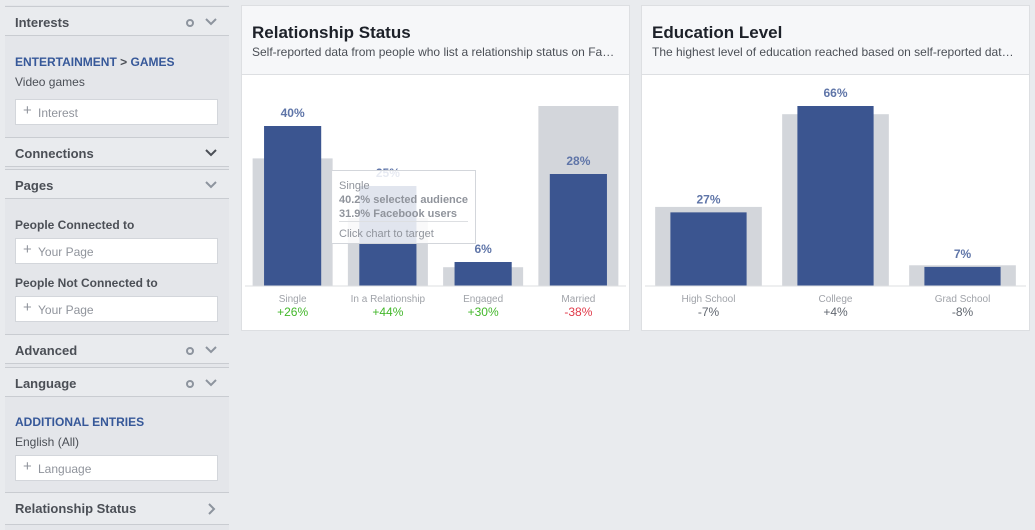 This screenshot has height=530, width=1035. Describe the element at coordinates (963, 254) in the screenshot. I see `value-label: 7%` at that location.